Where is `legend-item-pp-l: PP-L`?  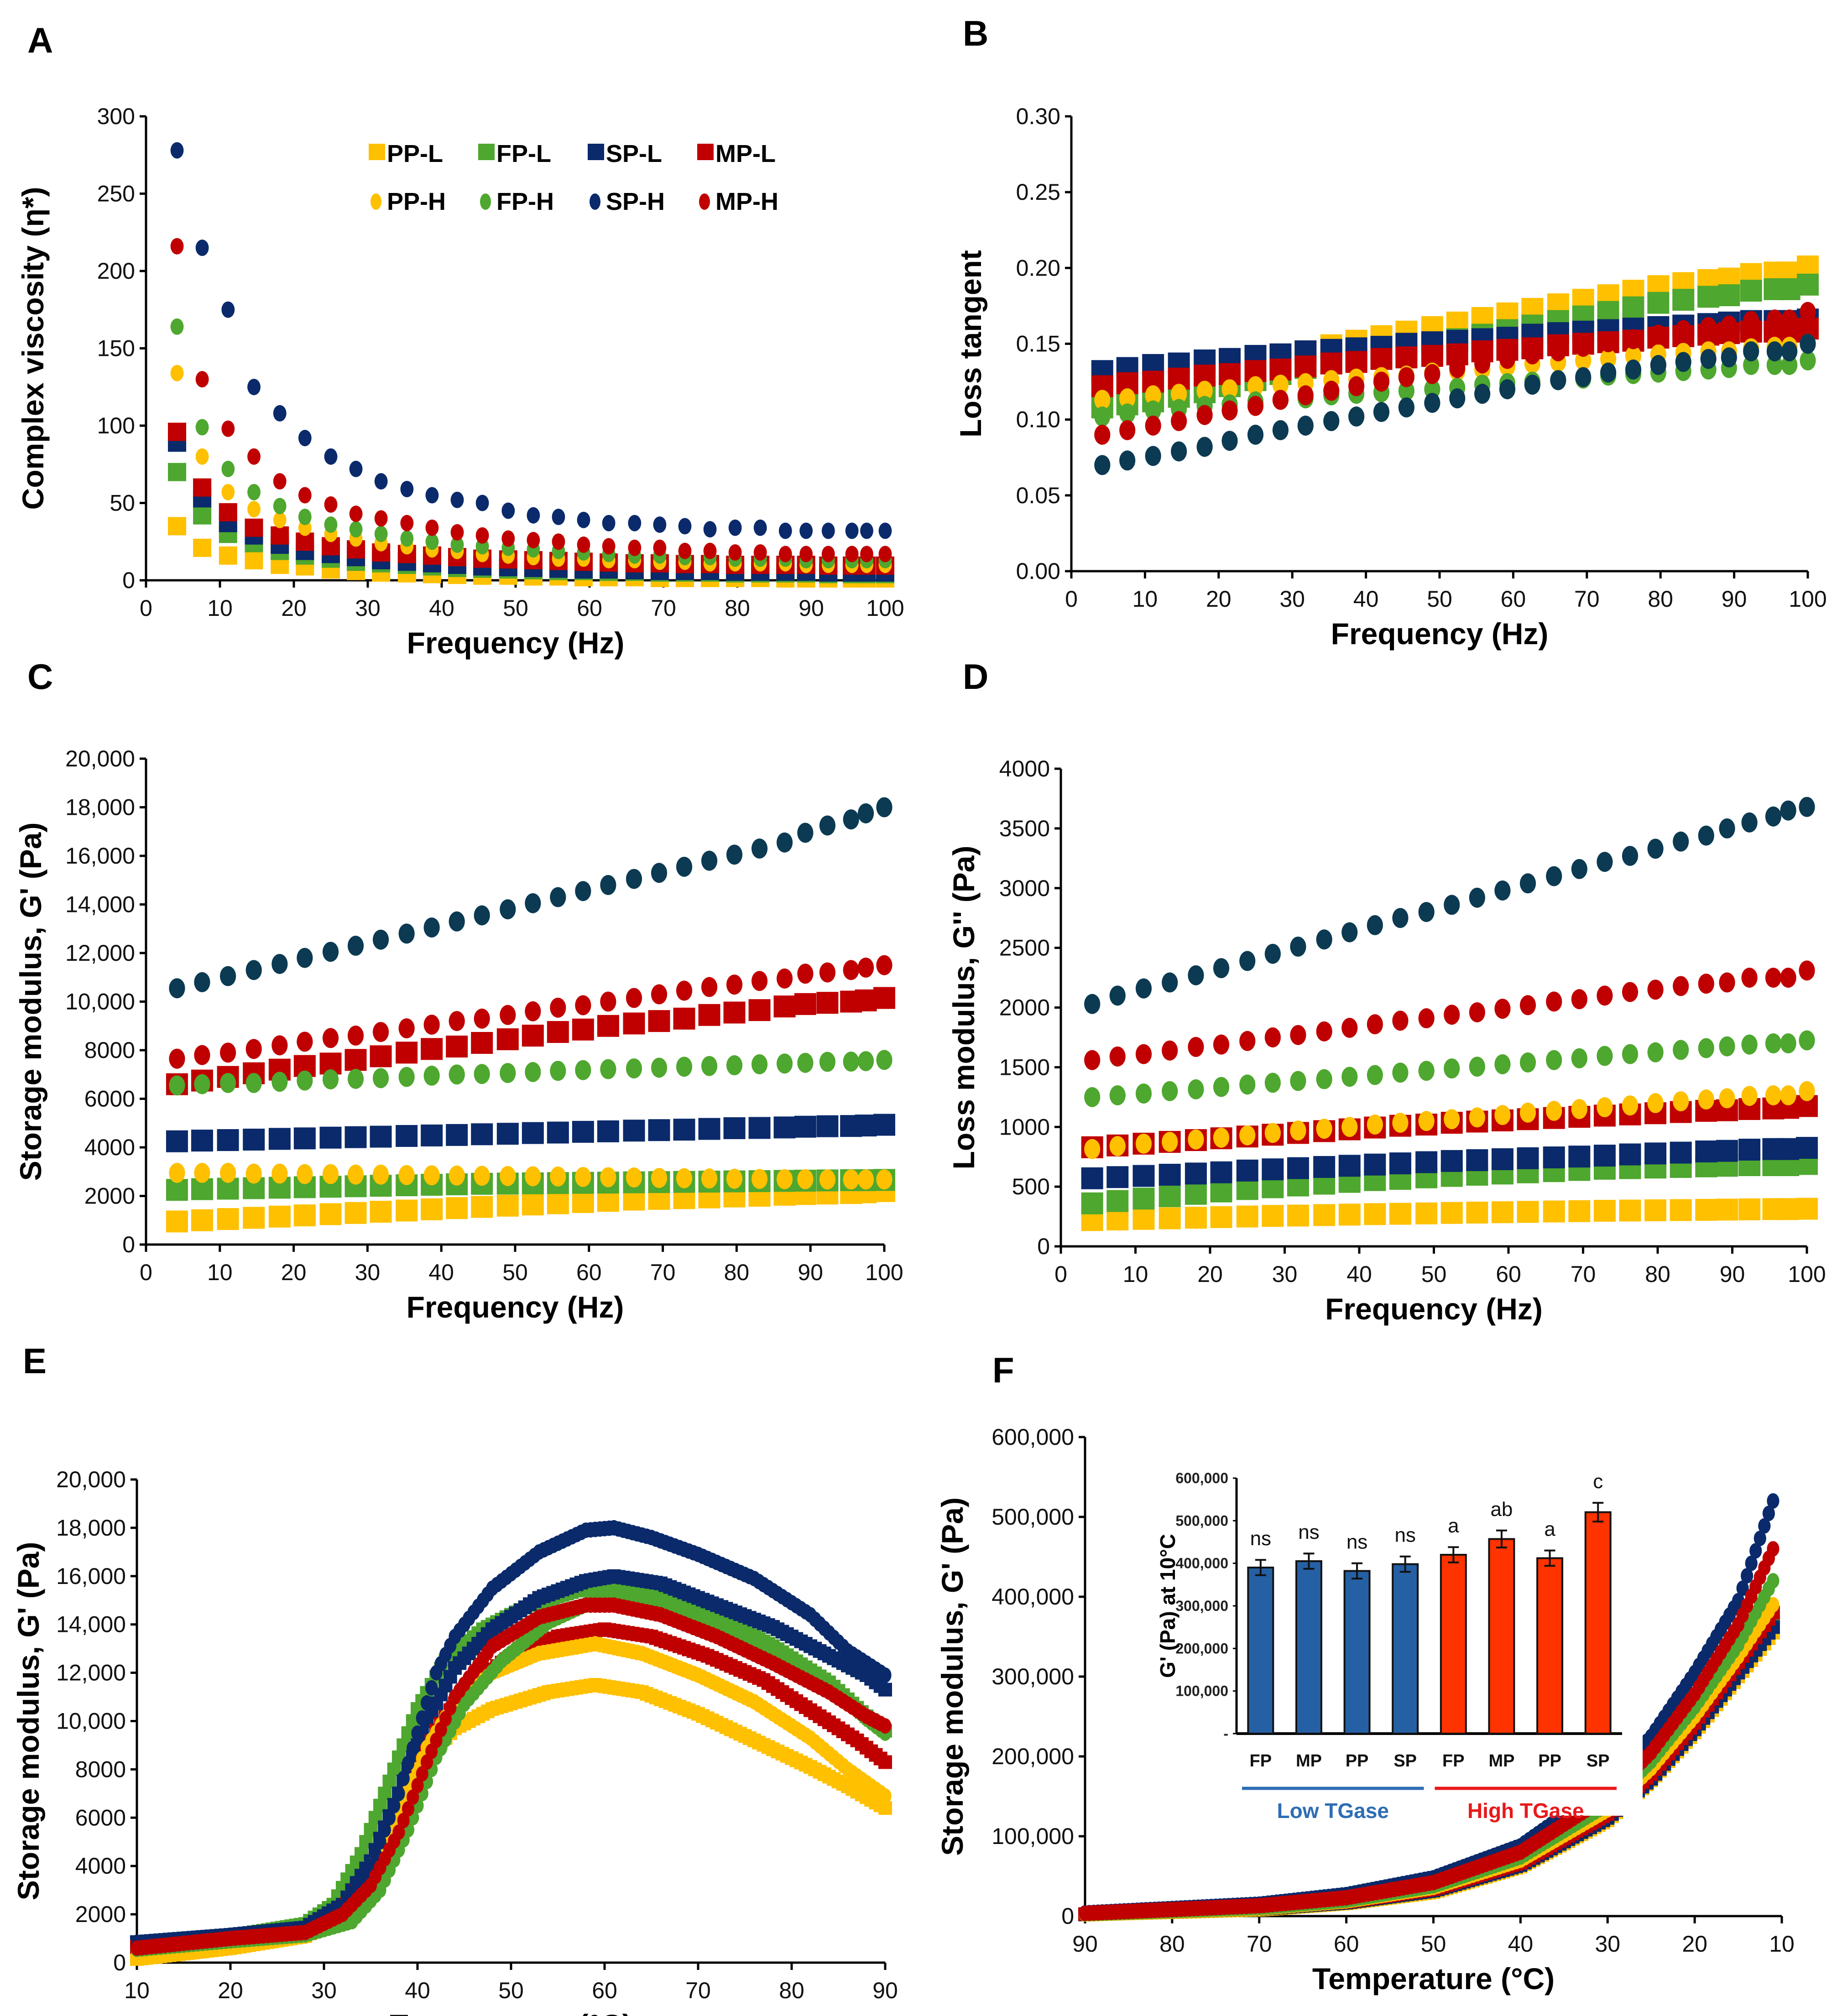
legend-item-pp-l: PP-L is located at coordinates (406, 153).